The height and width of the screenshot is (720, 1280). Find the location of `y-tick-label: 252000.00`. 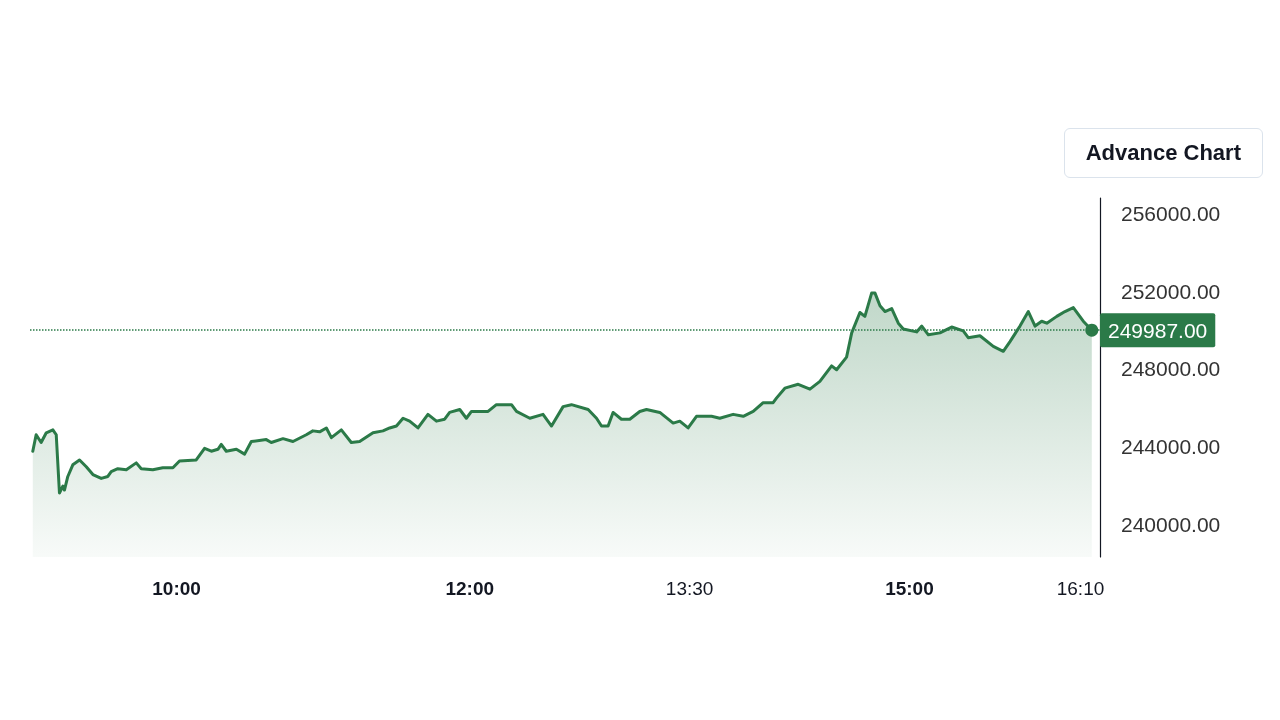

y-tick-label: 252000.00 is located at coordinates (1171, 291).